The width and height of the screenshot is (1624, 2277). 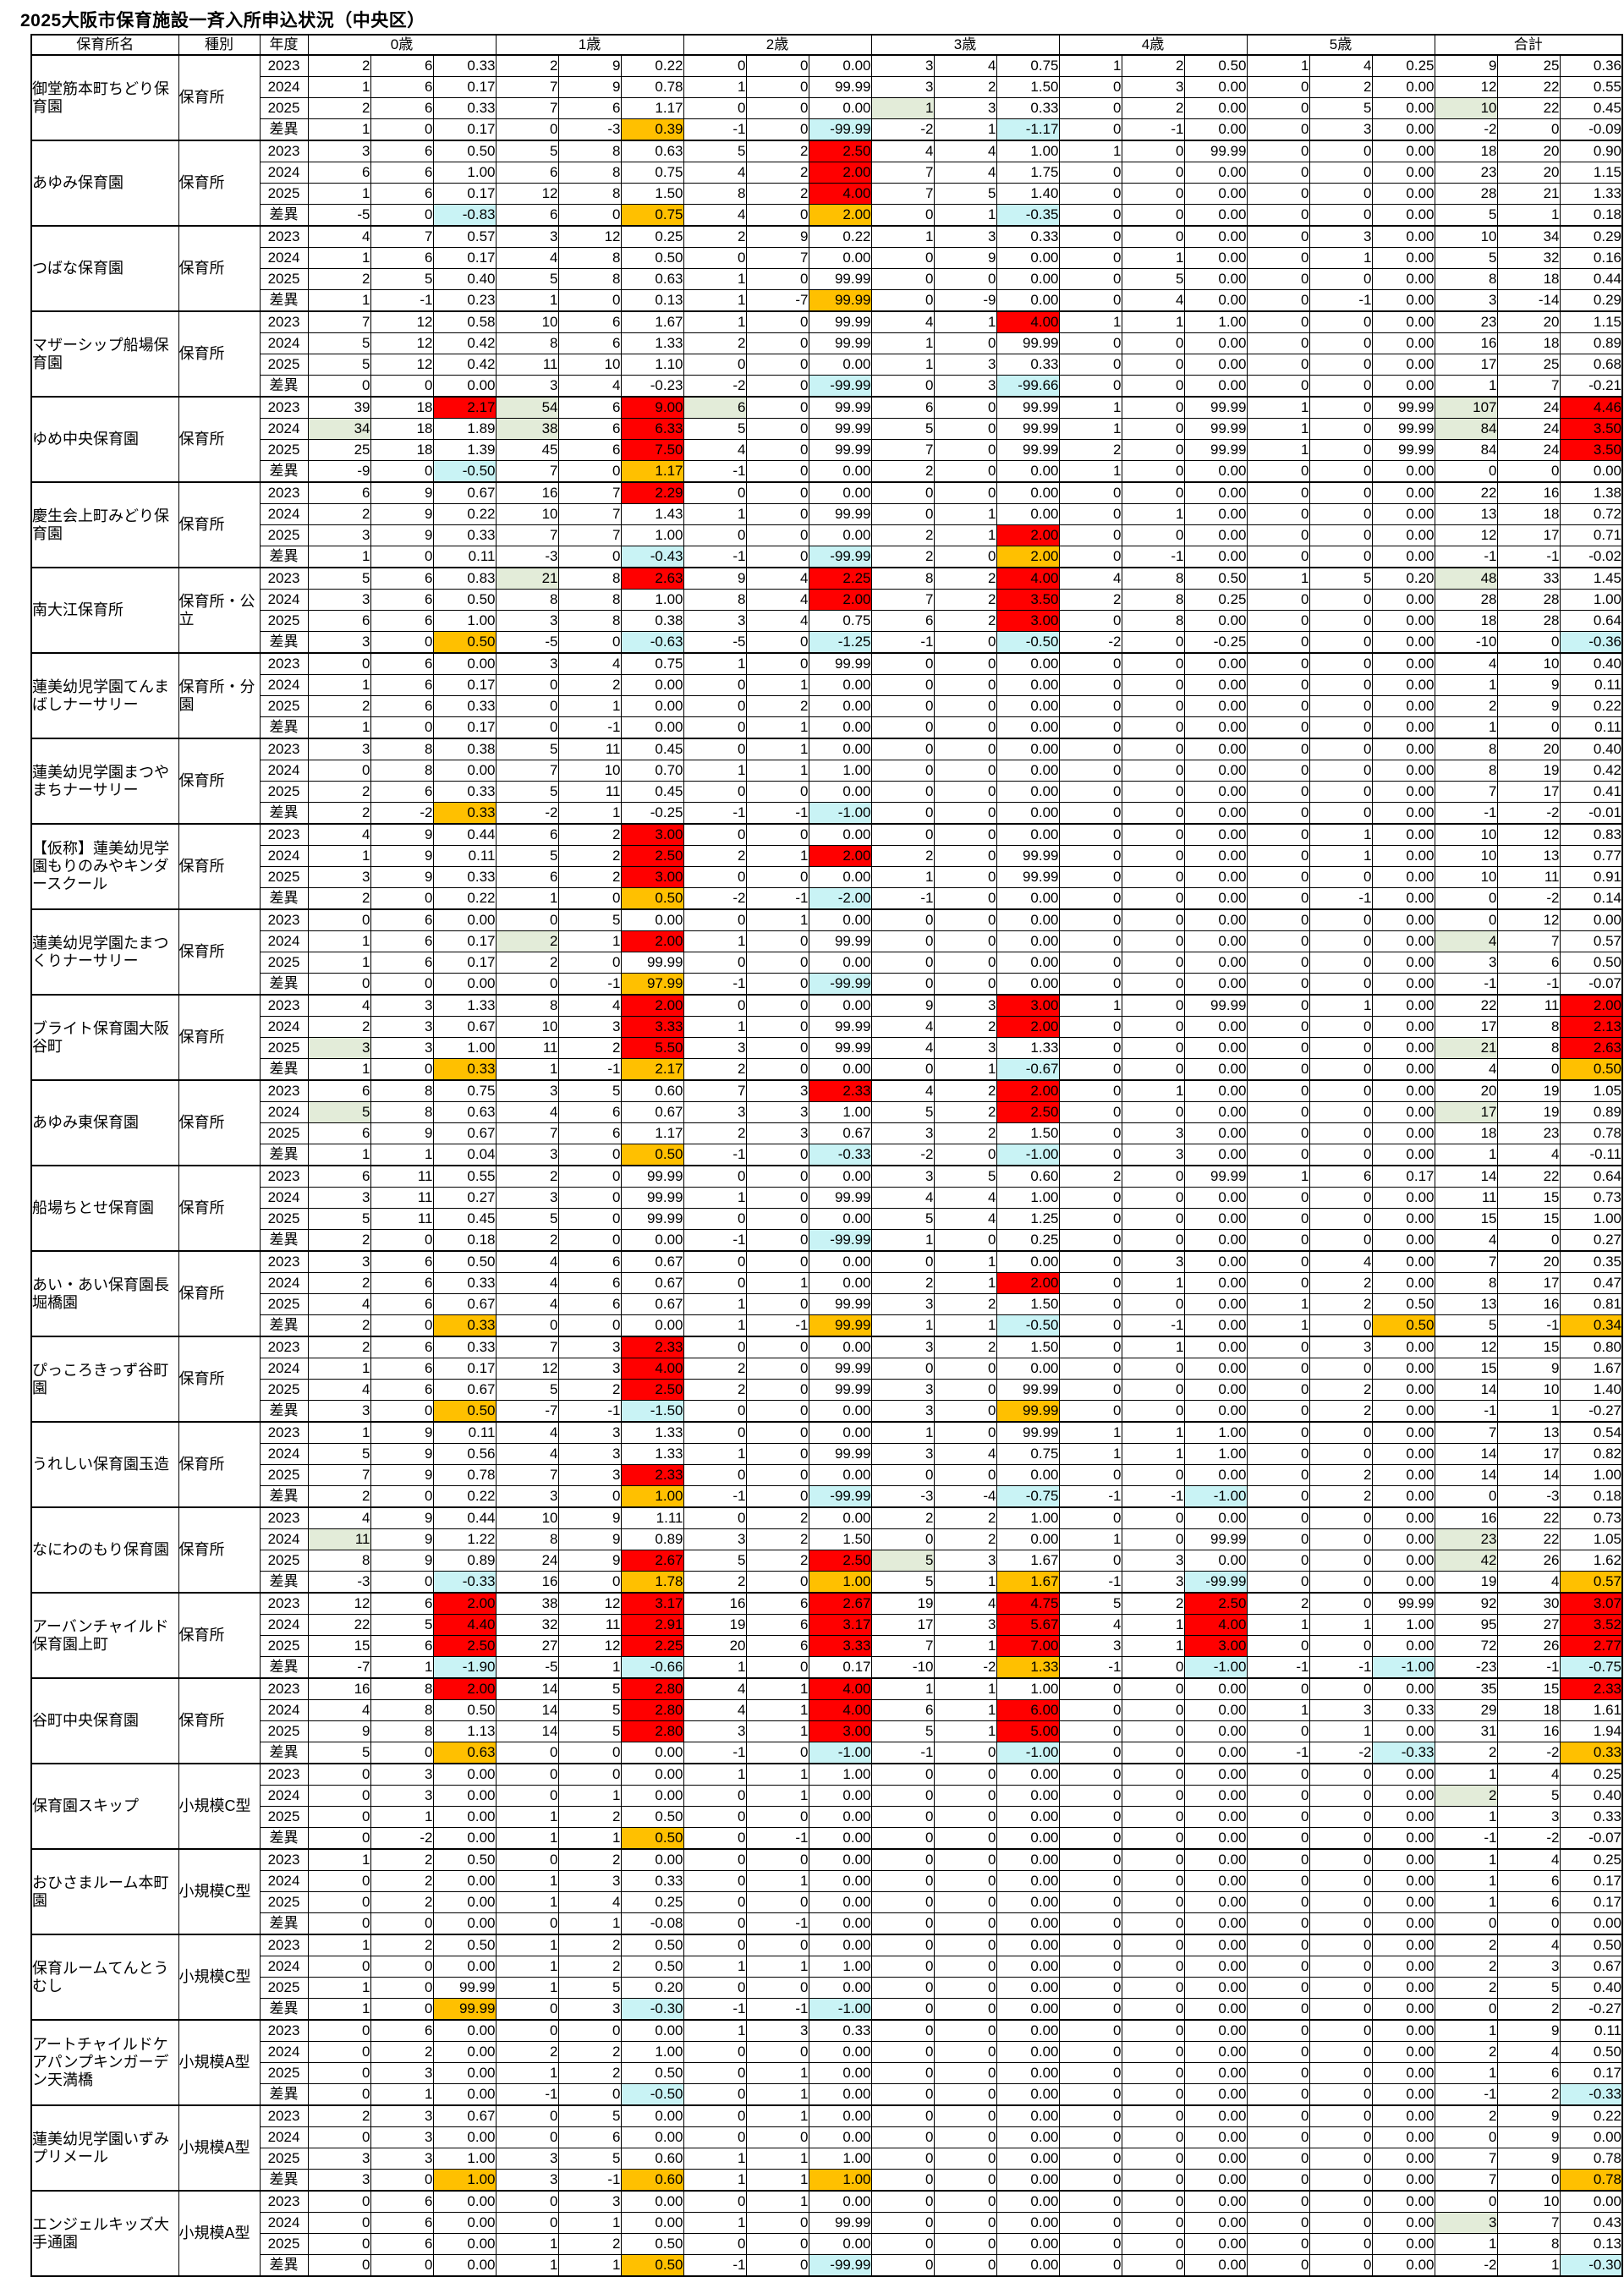 I want to click on facility-type: 保育所, so click(x=219, y=354).